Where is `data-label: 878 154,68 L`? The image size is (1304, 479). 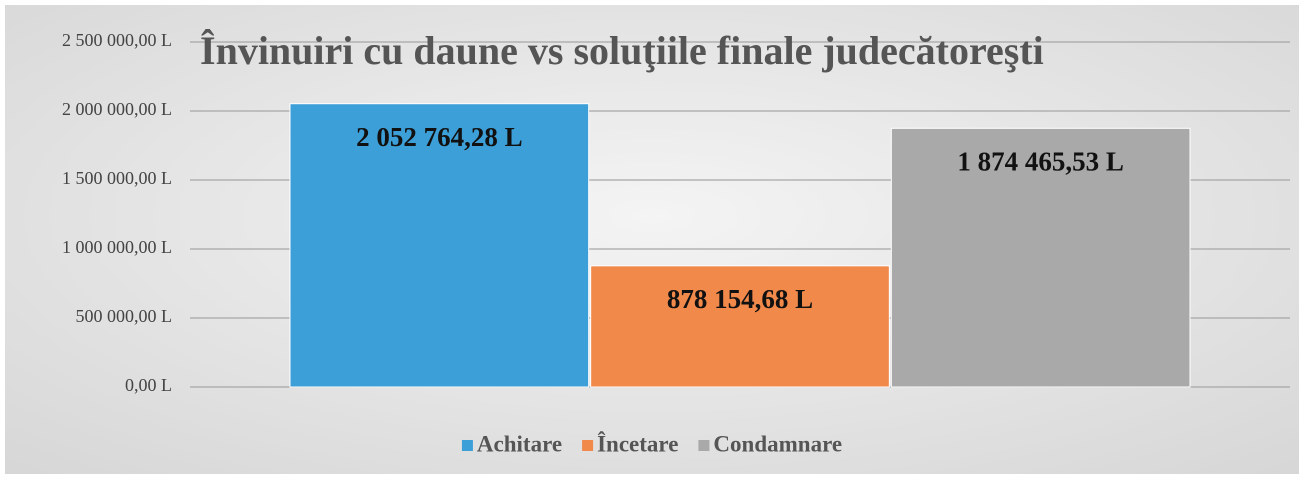 data-label: 878 154,68 L is located at coordinates (740, 299).